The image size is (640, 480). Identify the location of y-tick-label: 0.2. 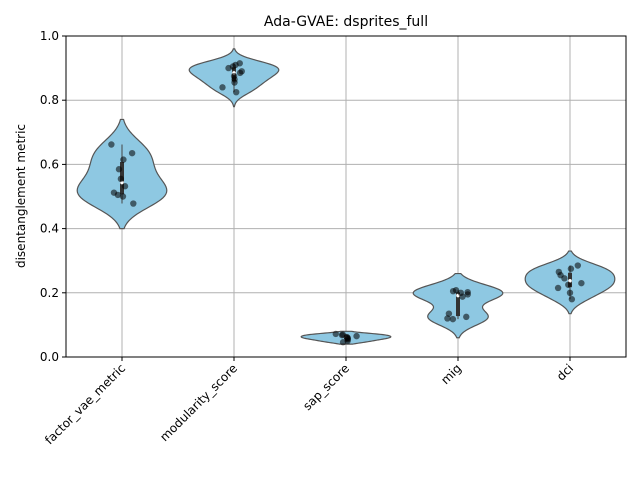
(49, 293).